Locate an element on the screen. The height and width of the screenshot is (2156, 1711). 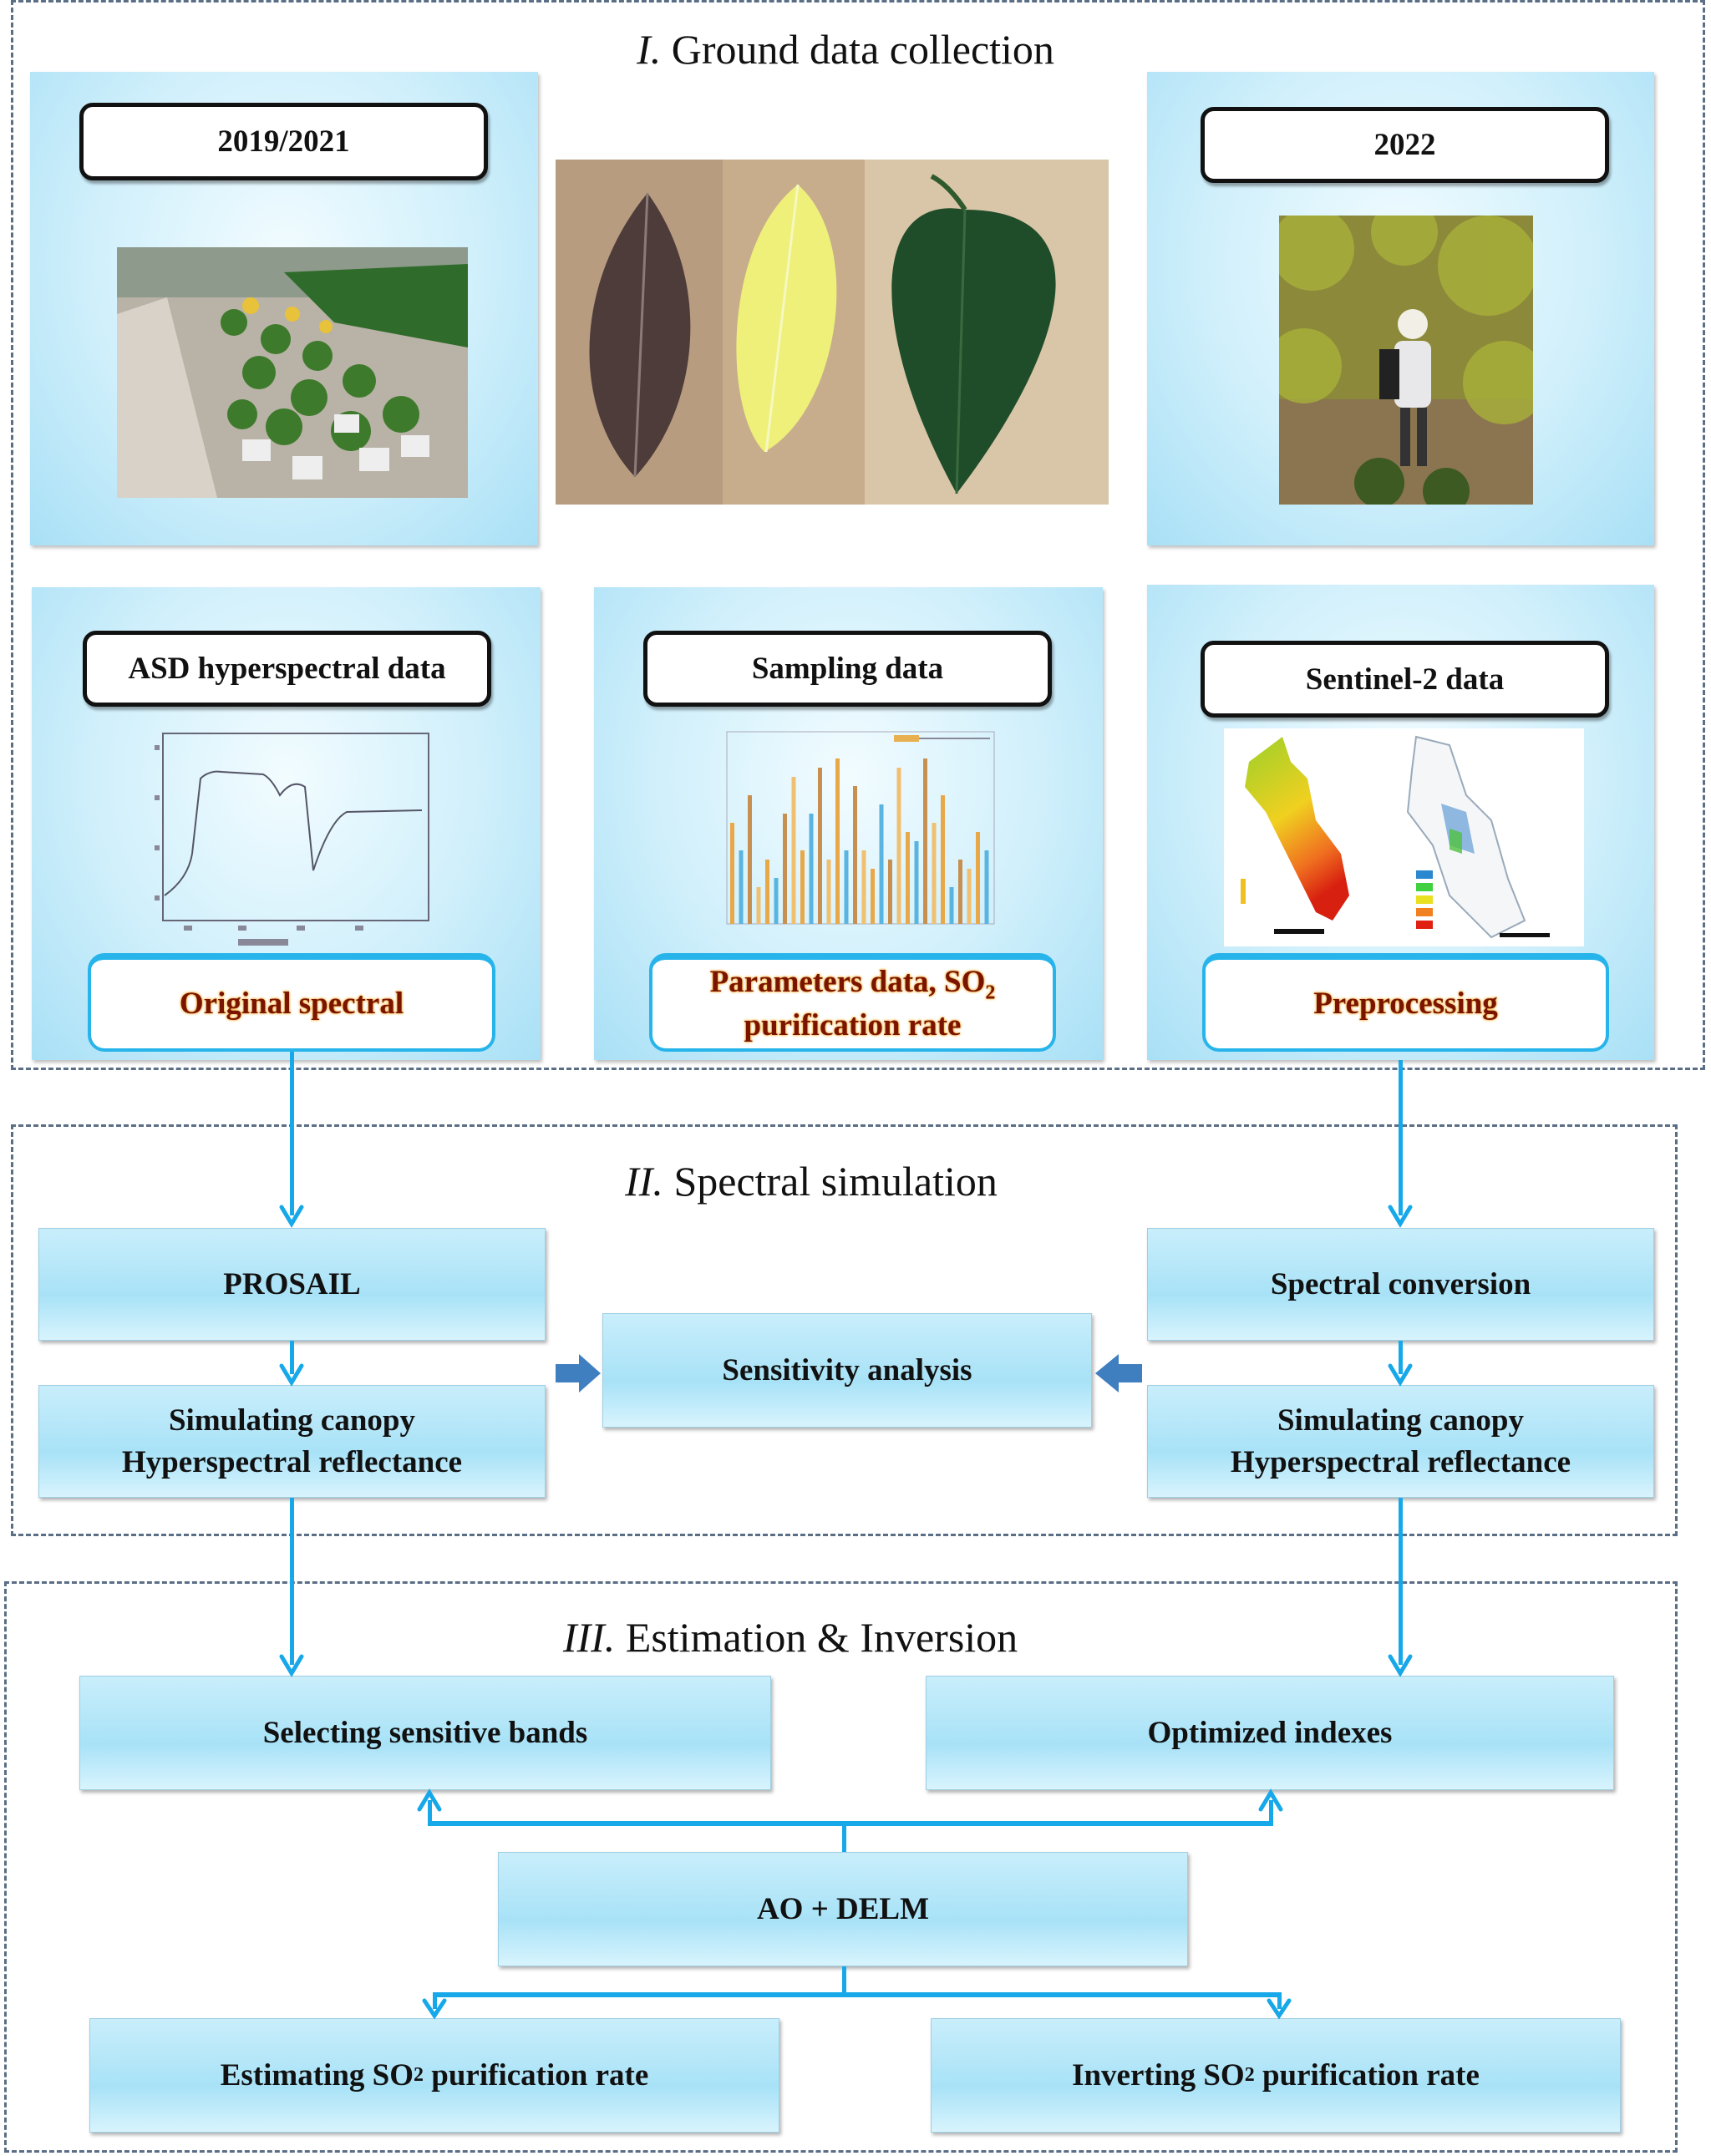
sampling-data-label: Sampling data is located at coordinates (847, 669).